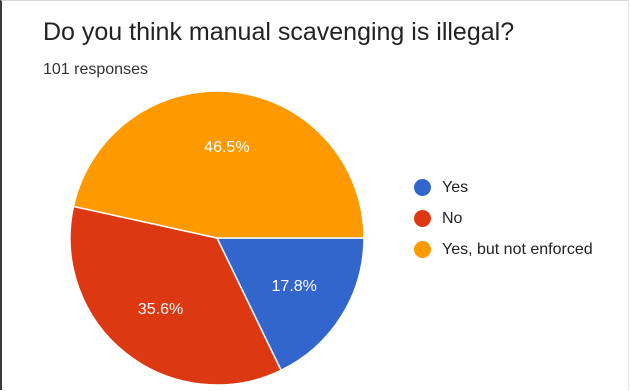 This screenshot has width=631, height=391. I want to click on legend-item-no: No, so click(503, 218).